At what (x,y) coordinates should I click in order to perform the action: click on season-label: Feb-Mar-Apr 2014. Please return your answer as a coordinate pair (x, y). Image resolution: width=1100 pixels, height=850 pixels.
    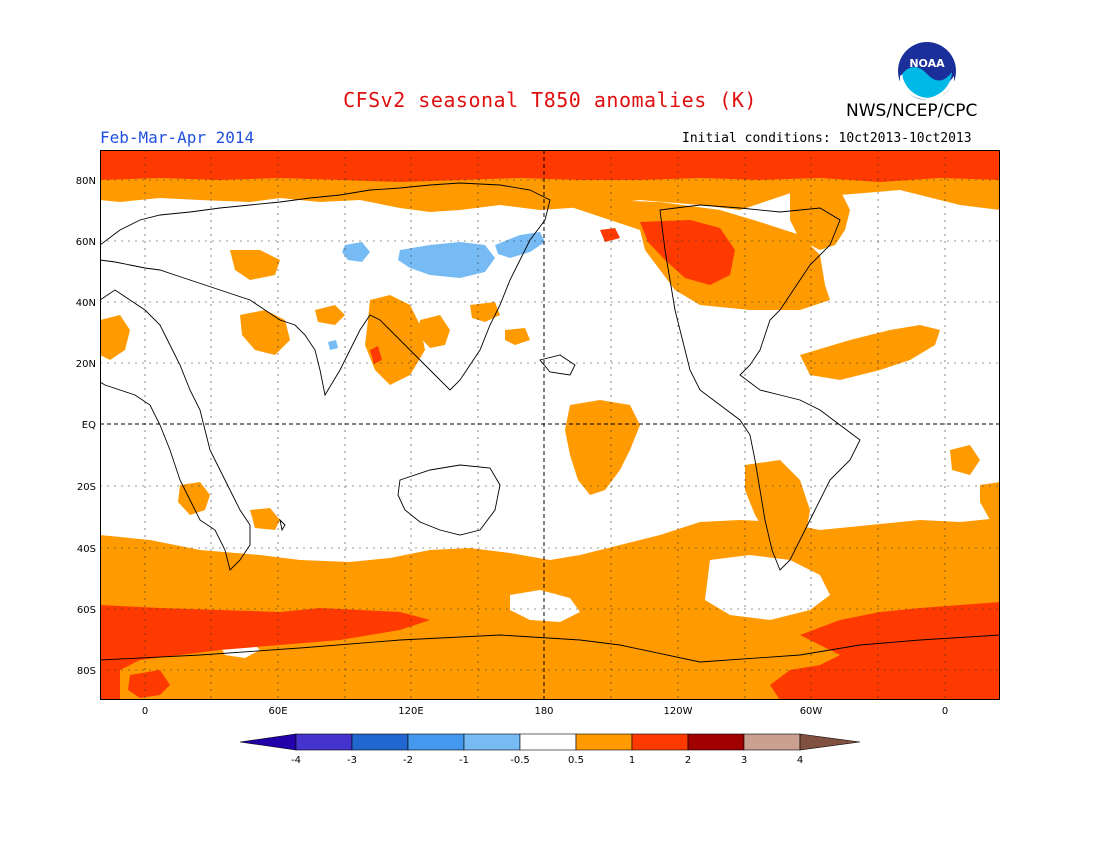
    Looking at the image, I should click on (177, 137).